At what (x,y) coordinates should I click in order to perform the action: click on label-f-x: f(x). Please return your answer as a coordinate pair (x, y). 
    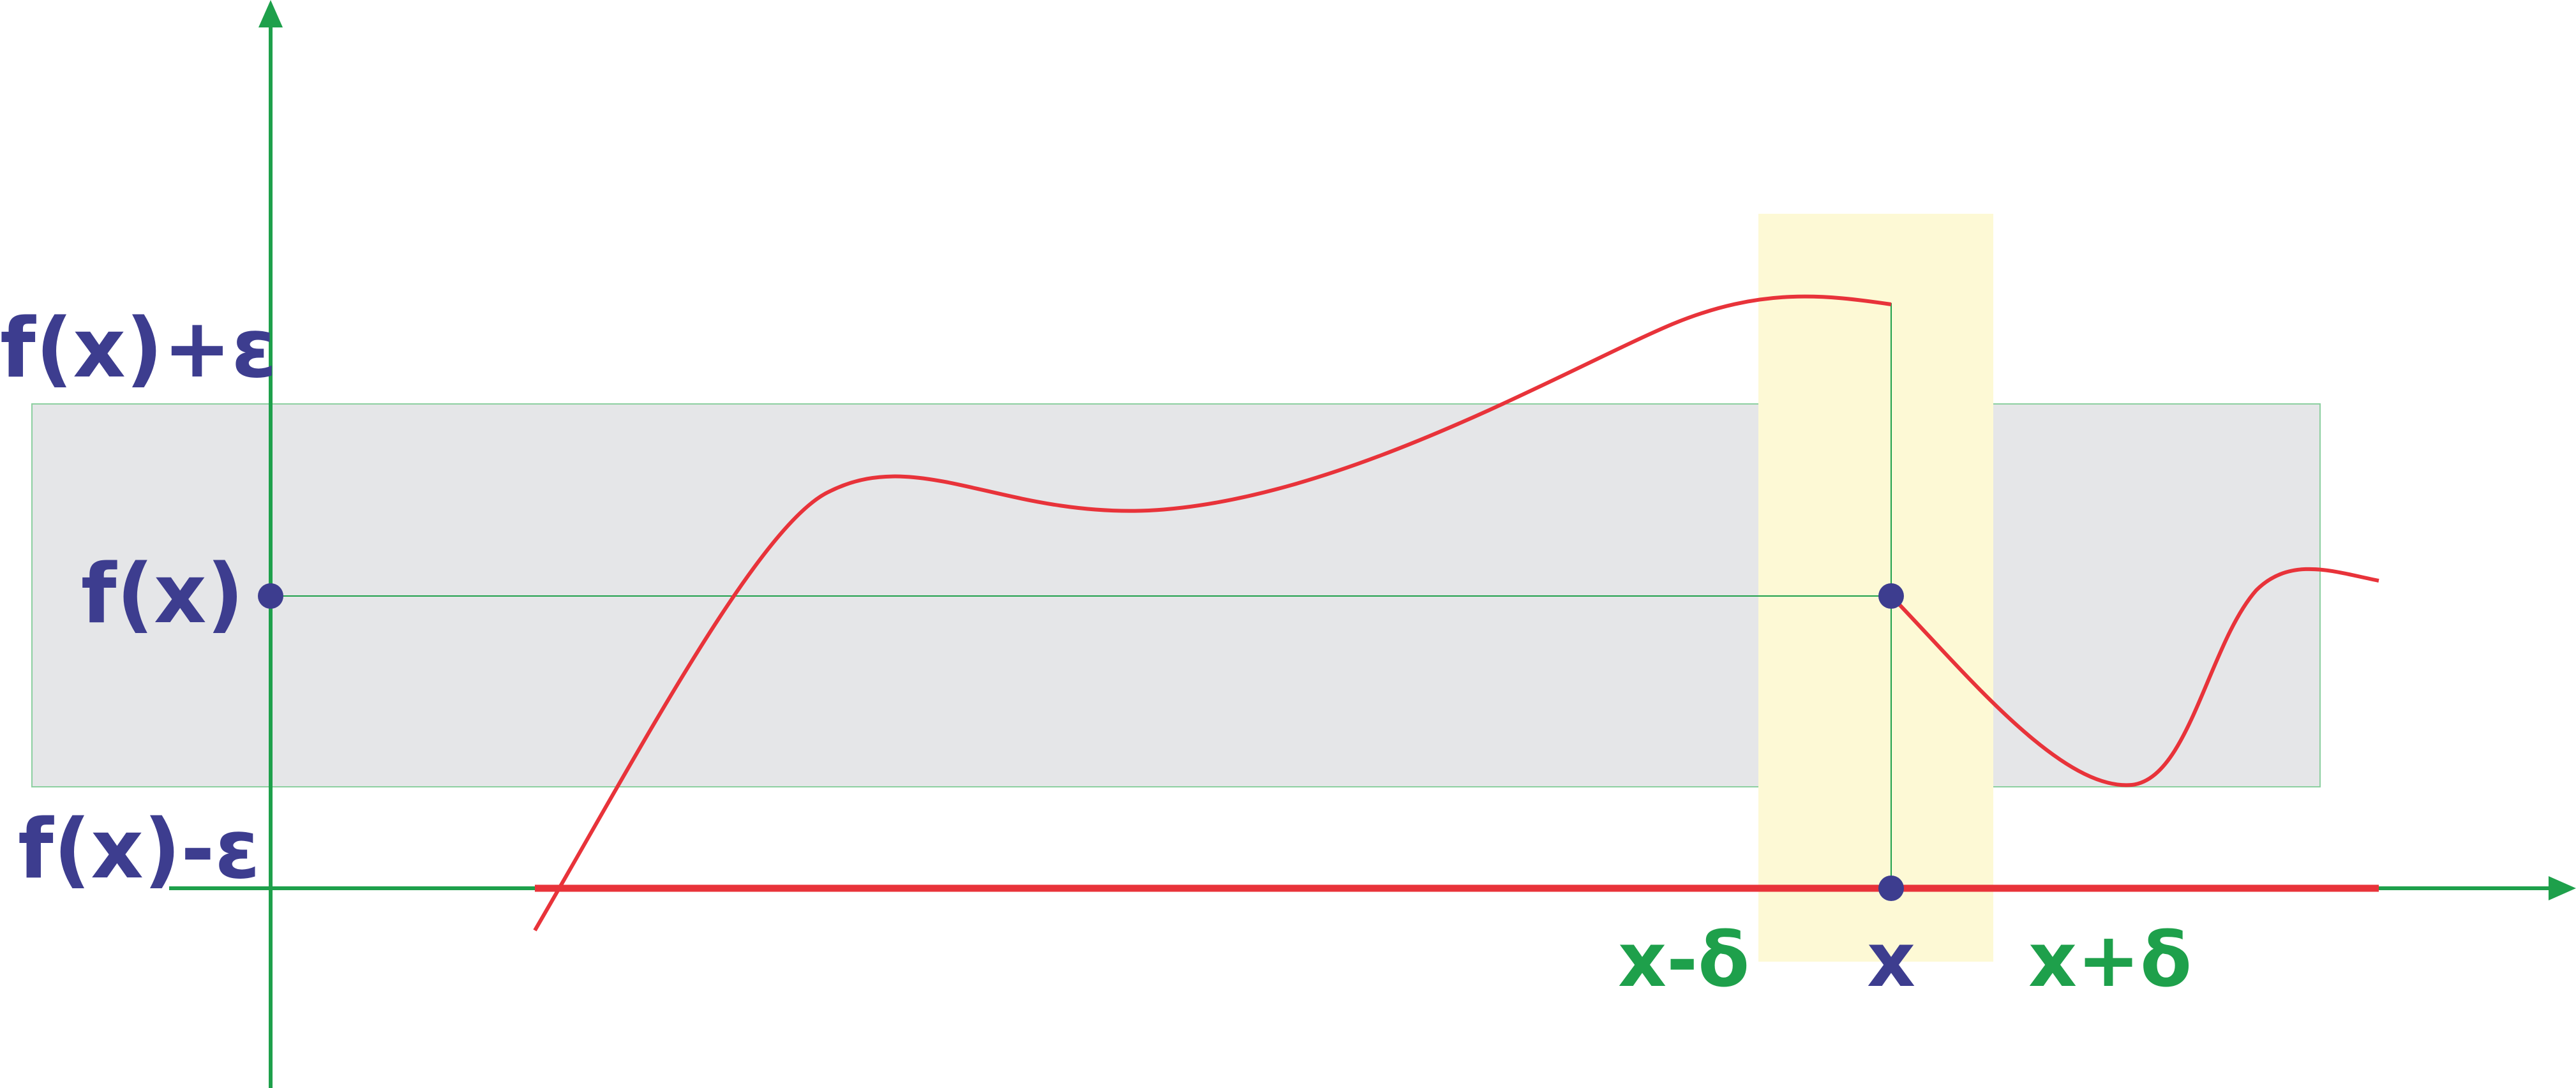
    Looking at the image, I should click on (162, 594).